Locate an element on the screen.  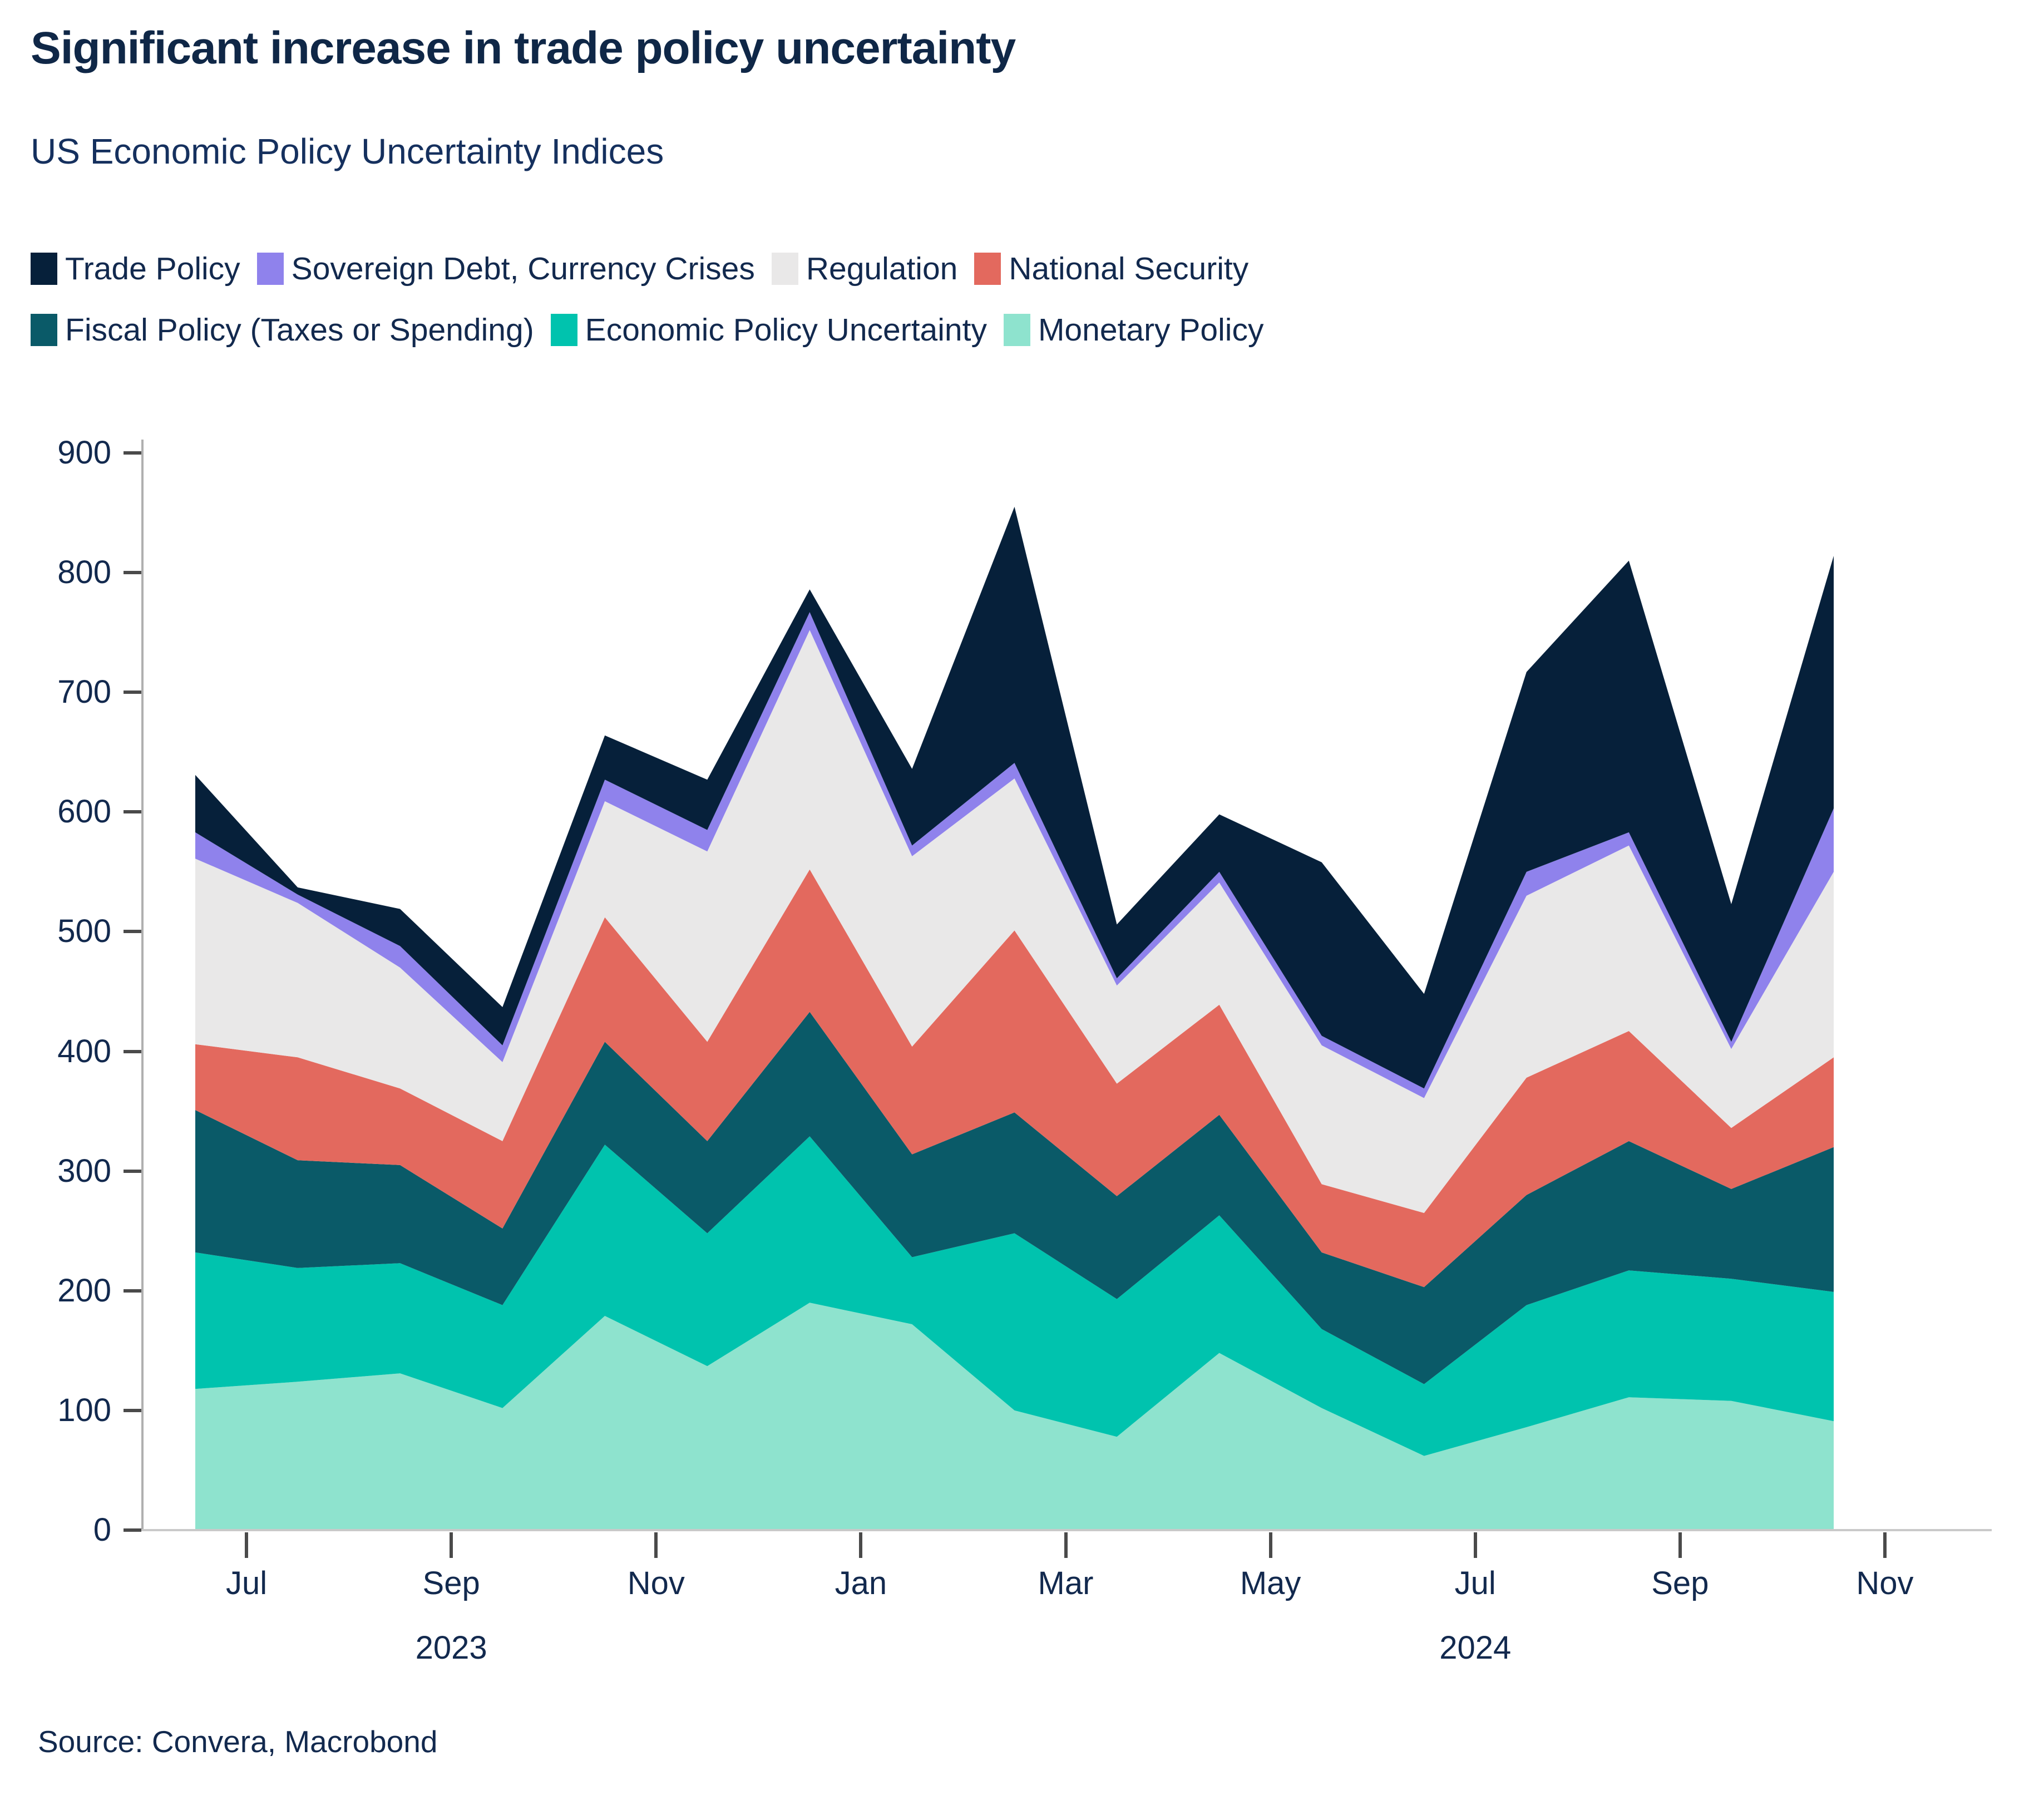
legend-label-monetary-policy: Monetary Policy is located at coordinates (1151, 330).